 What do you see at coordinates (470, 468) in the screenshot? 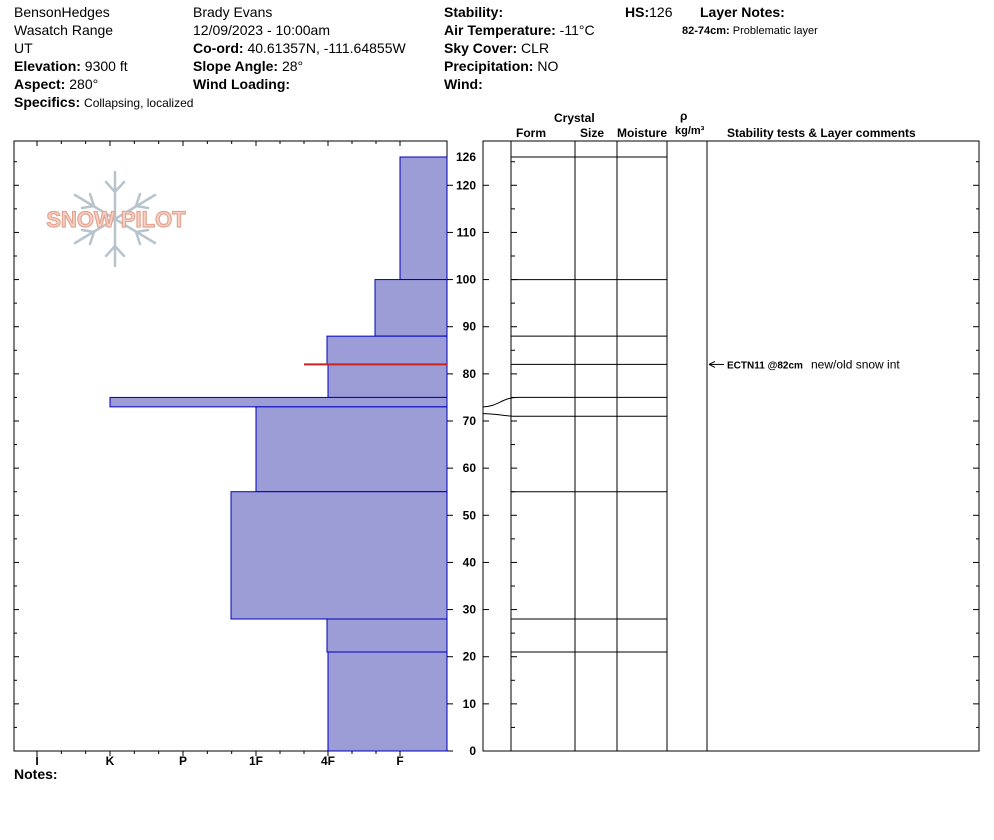
I see `depth-tick-label: 60` at bounding box center [470, 468].